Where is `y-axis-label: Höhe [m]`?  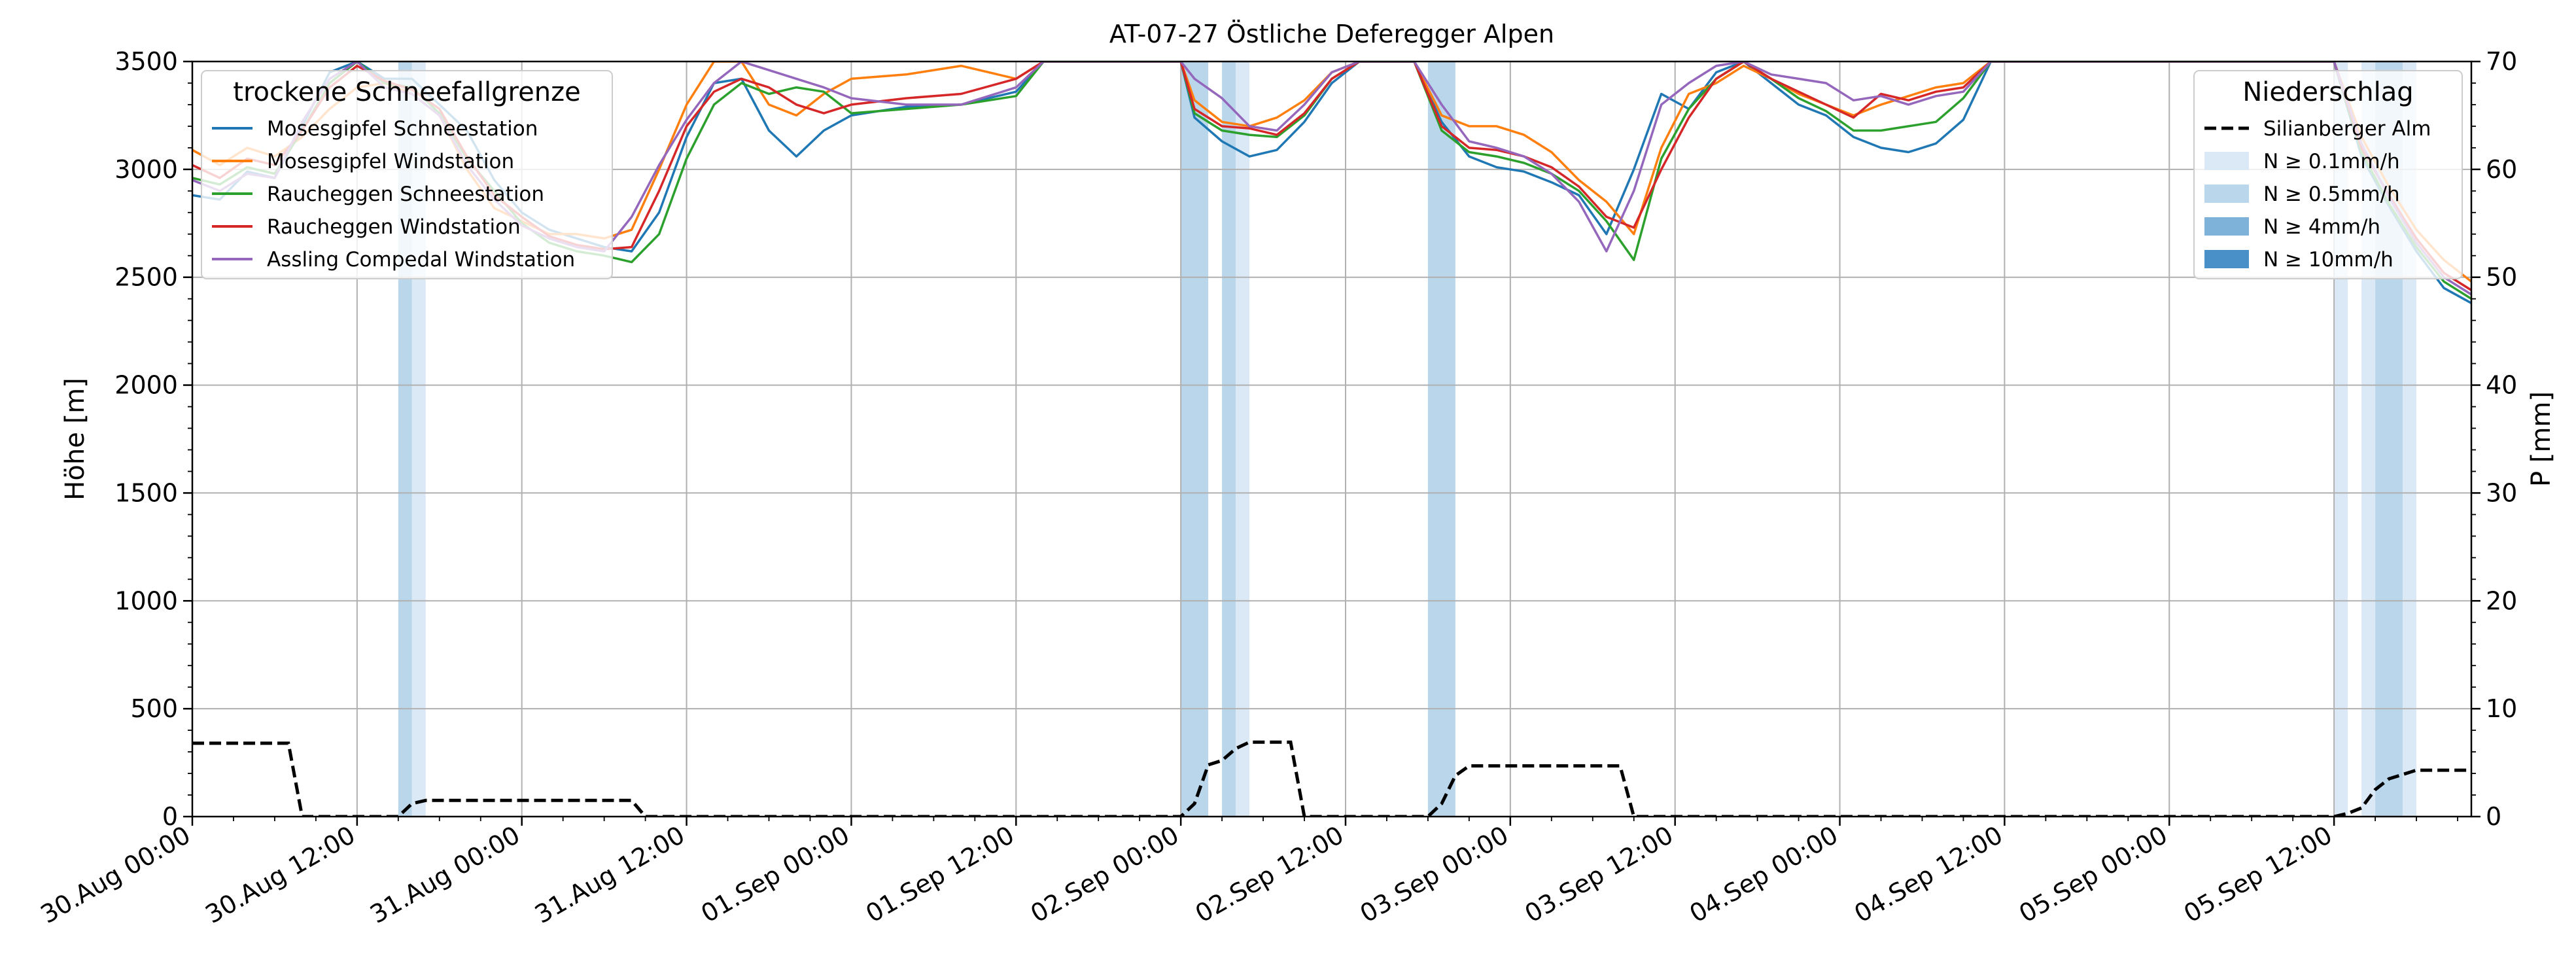 y-axis-label: Höhe [m] is located at coordinates (75, 439).